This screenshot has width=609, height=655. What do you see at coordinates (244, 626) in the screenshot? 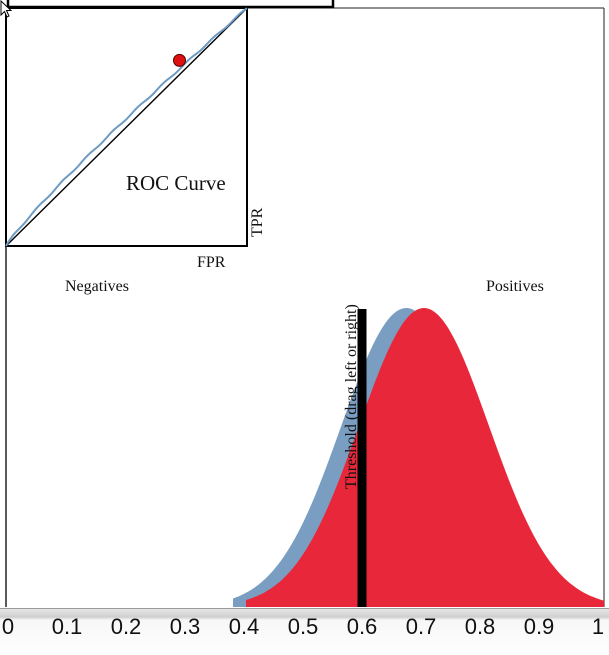
I see `axis-tick-label: 0.4` at bounding box center [244, 626].